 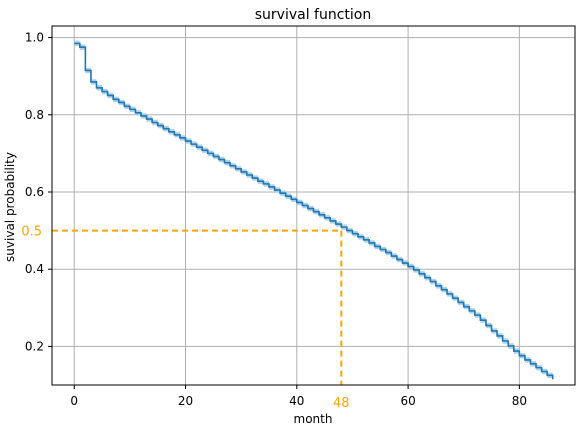 What do you see at coordinates (34, 115) in the screenshot?
I see `y-tick-label: 0.8` at bounding box center [34, 115].